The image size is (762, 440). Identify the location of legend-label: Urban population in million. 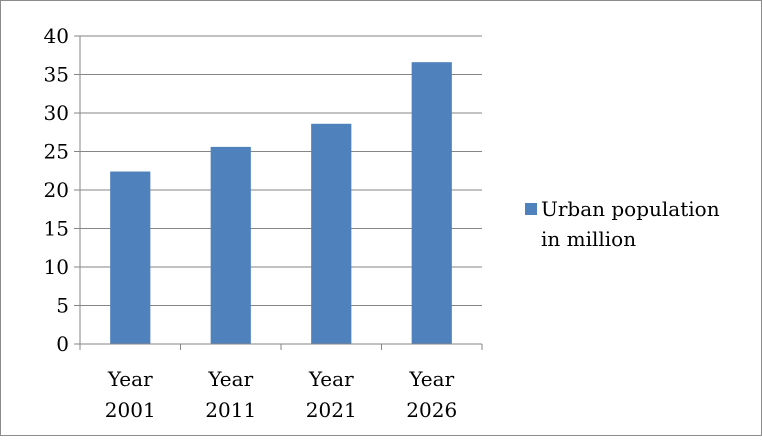
(630, 224).